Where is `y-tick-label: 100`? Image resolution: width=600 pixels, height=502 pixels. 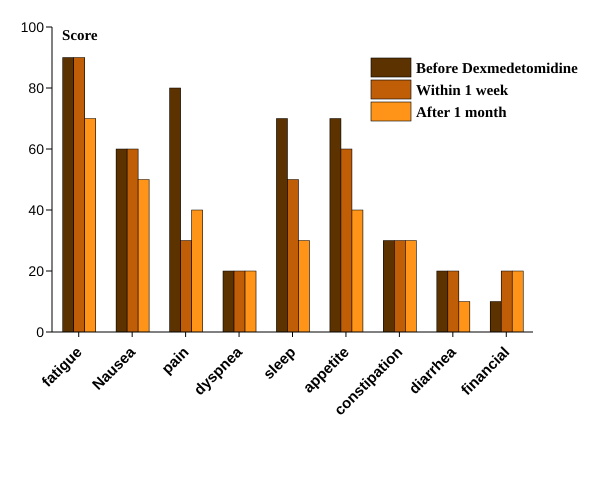
y-tick-label: 100 is located at coordinates (32, 26).